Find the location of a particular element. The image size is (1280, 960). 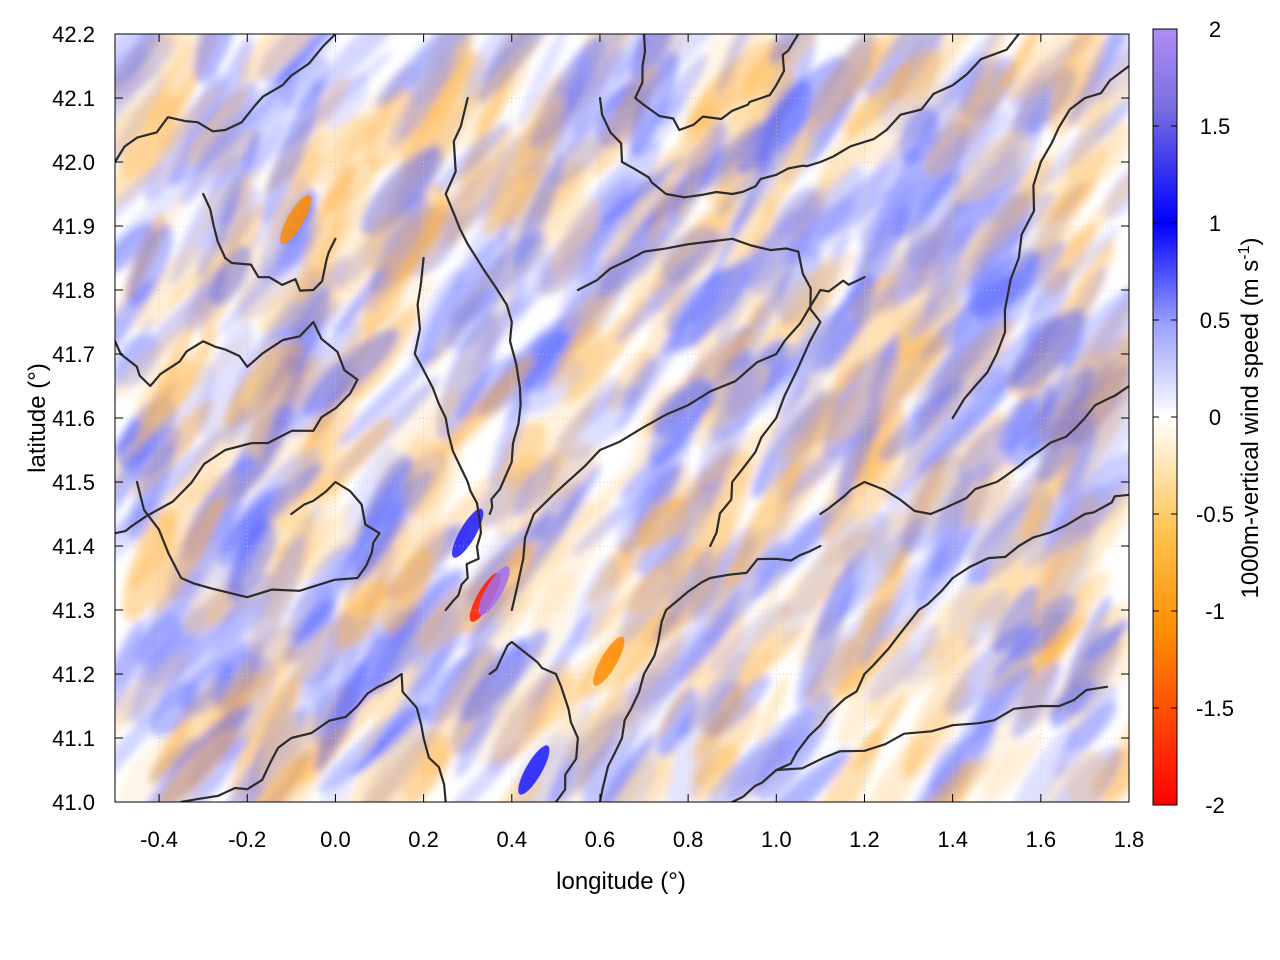

x-tick-label: 1.4 is located at coordinates (952, 839).